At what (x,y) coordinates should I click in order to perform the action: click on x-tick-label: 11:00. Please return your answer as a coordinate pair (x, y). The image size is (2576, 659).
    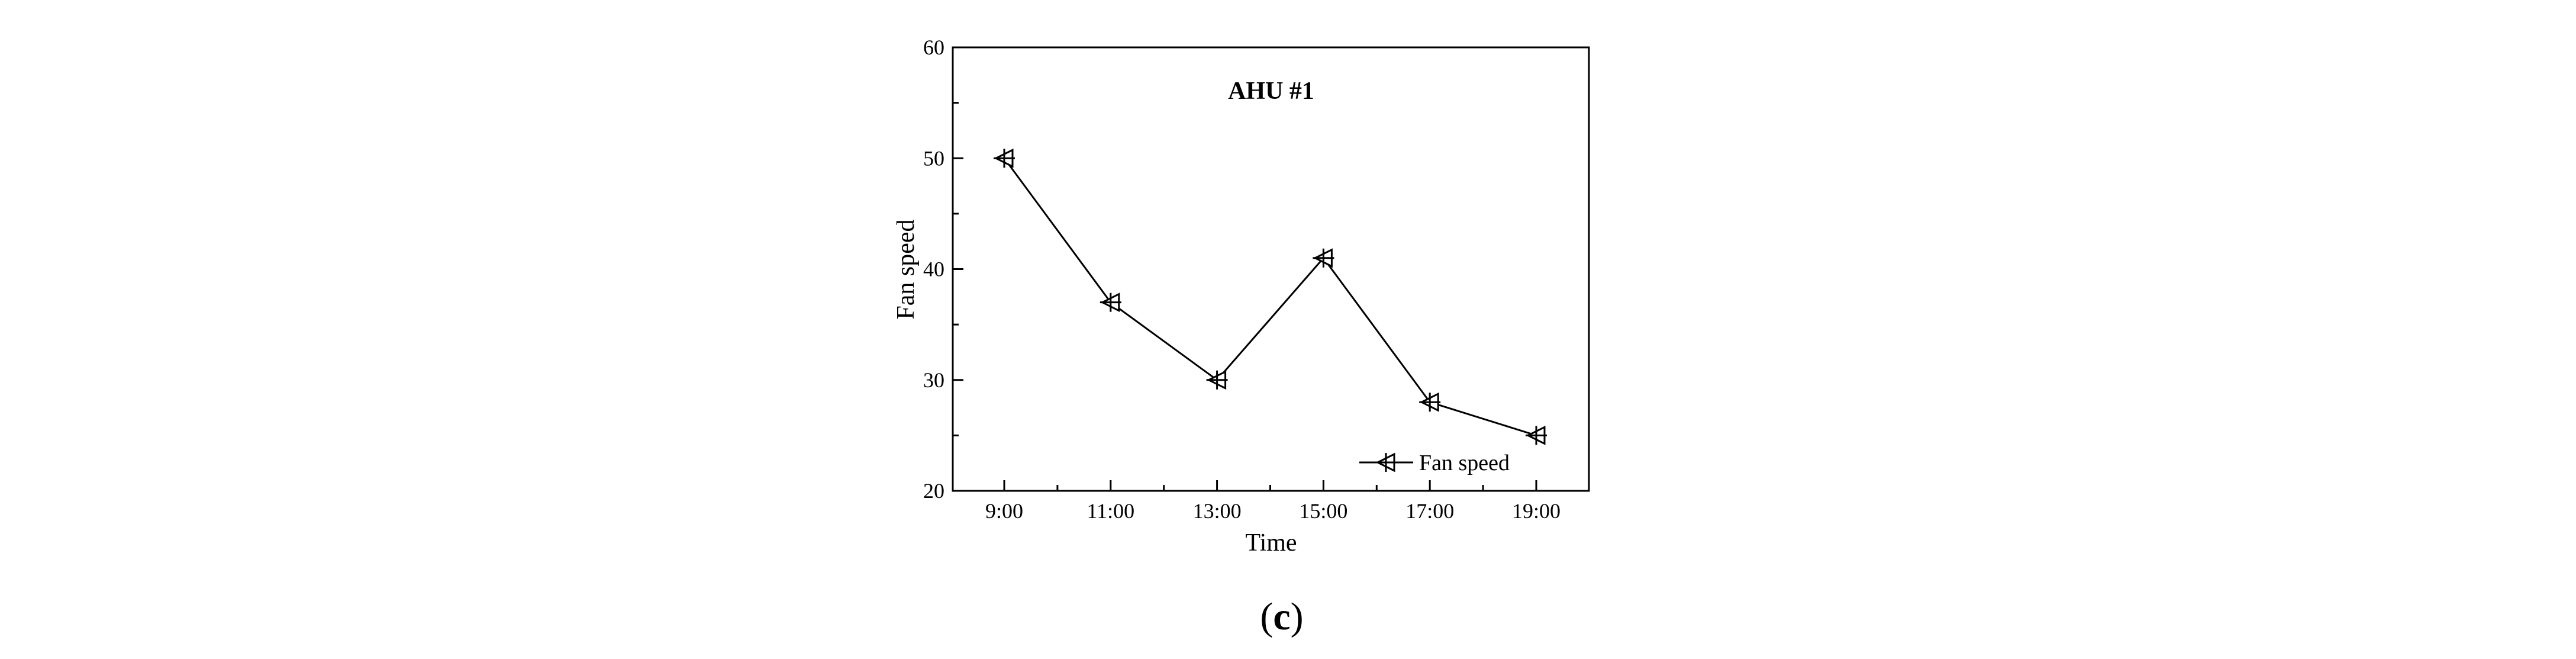
    Looking at the image, I should click on (1110, 511).